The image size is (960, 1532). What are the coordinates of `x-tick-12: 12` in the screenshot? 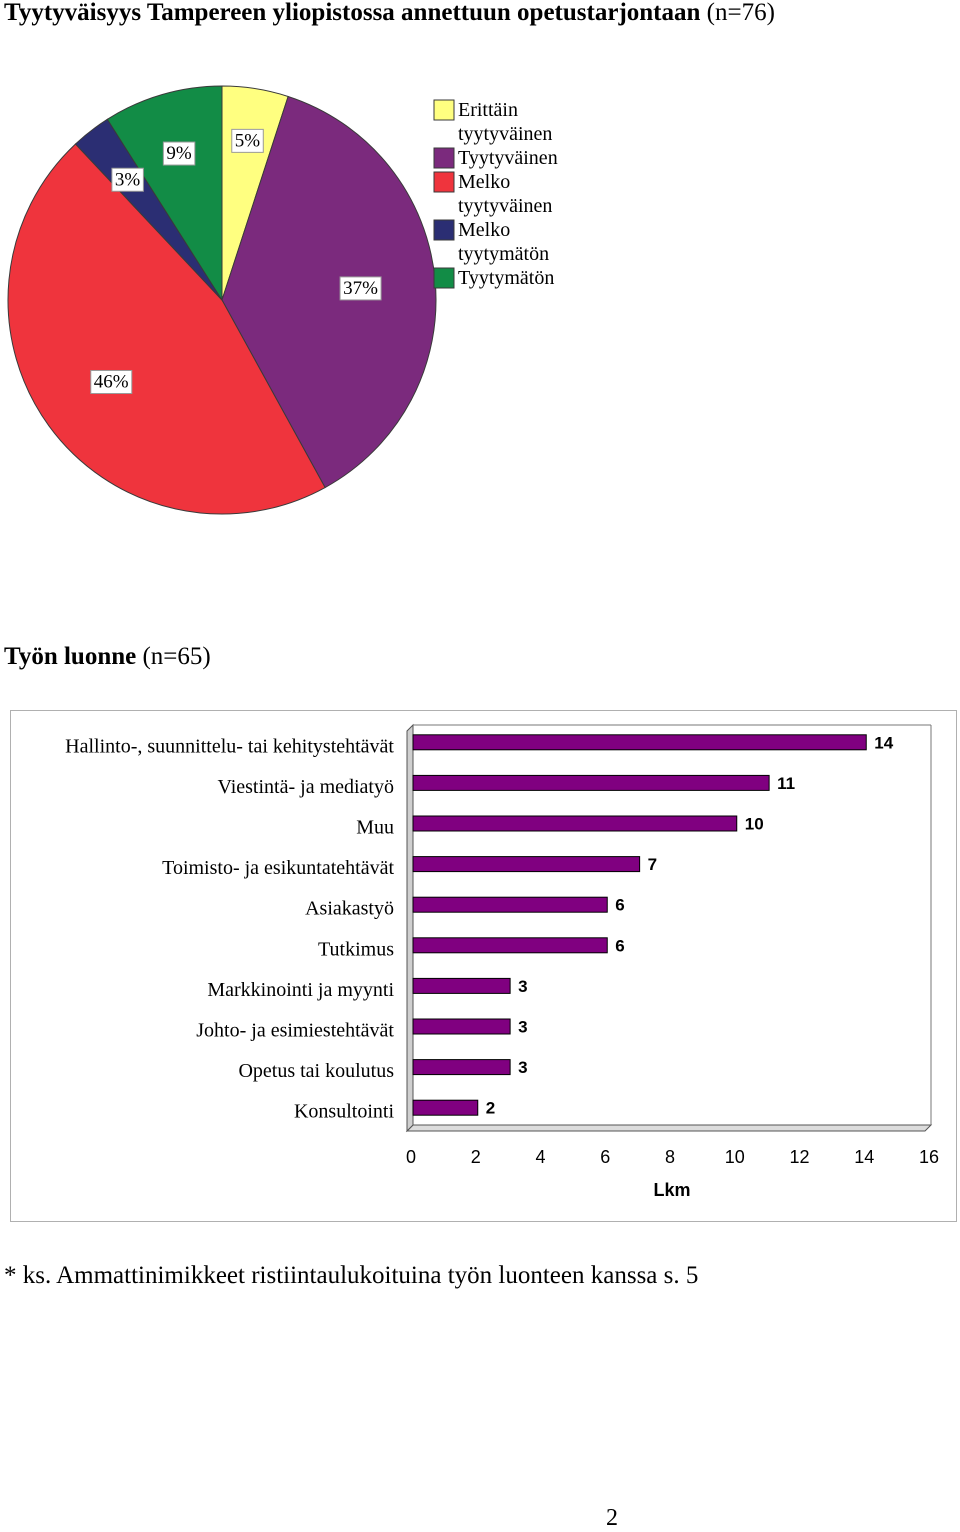 It's located at (799, 1157).